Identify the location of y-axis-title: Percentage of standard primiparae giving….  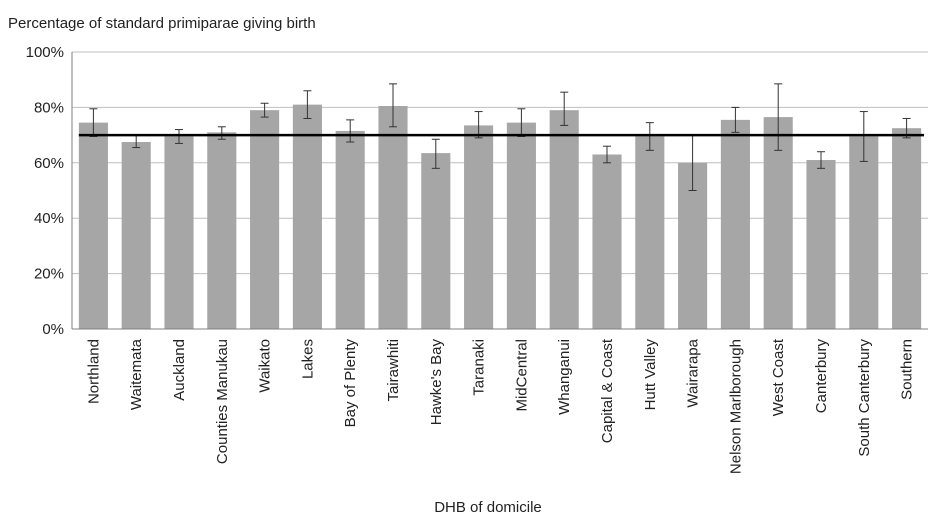
(162, 23).